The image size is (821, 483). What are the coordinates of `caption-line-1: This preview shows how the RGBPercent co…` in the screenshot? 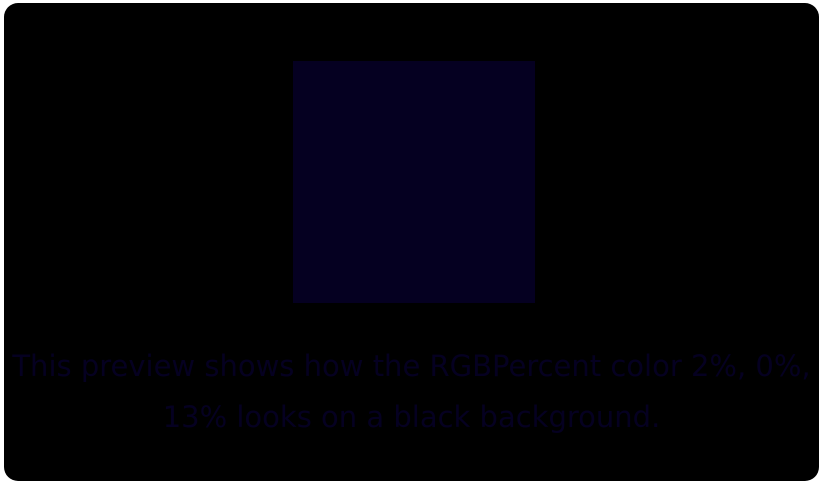 It's located at (411, 366).